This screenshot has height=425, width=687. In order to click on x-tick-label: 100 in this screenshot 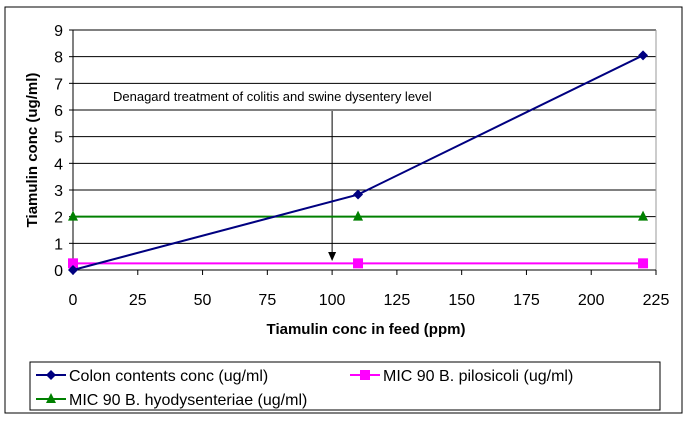, I will do `click(332, 300)`.